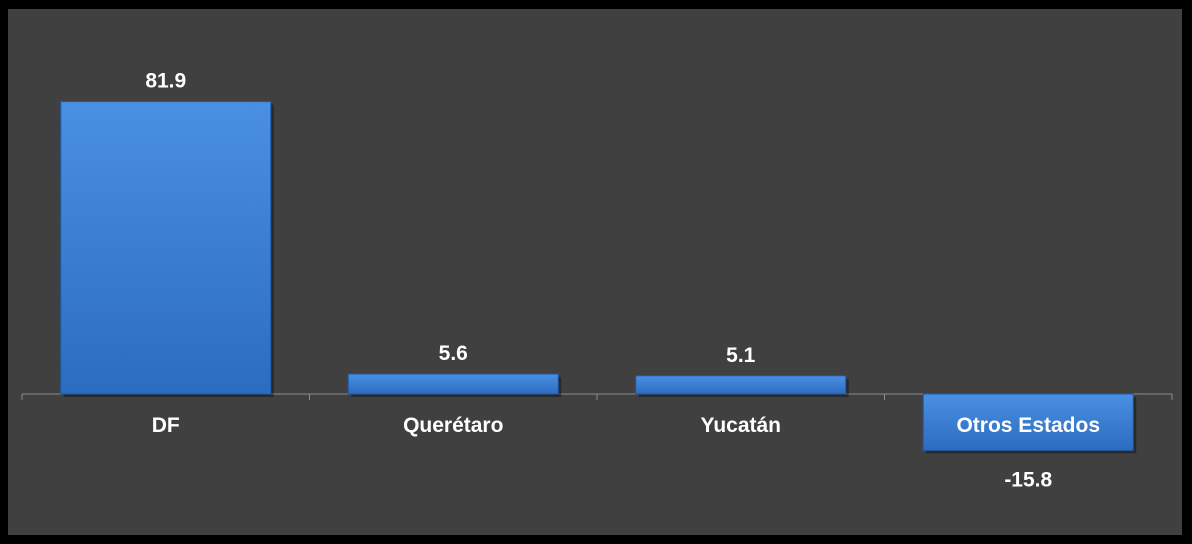  I want to click on x-axis-ticks, so click(597, 397).